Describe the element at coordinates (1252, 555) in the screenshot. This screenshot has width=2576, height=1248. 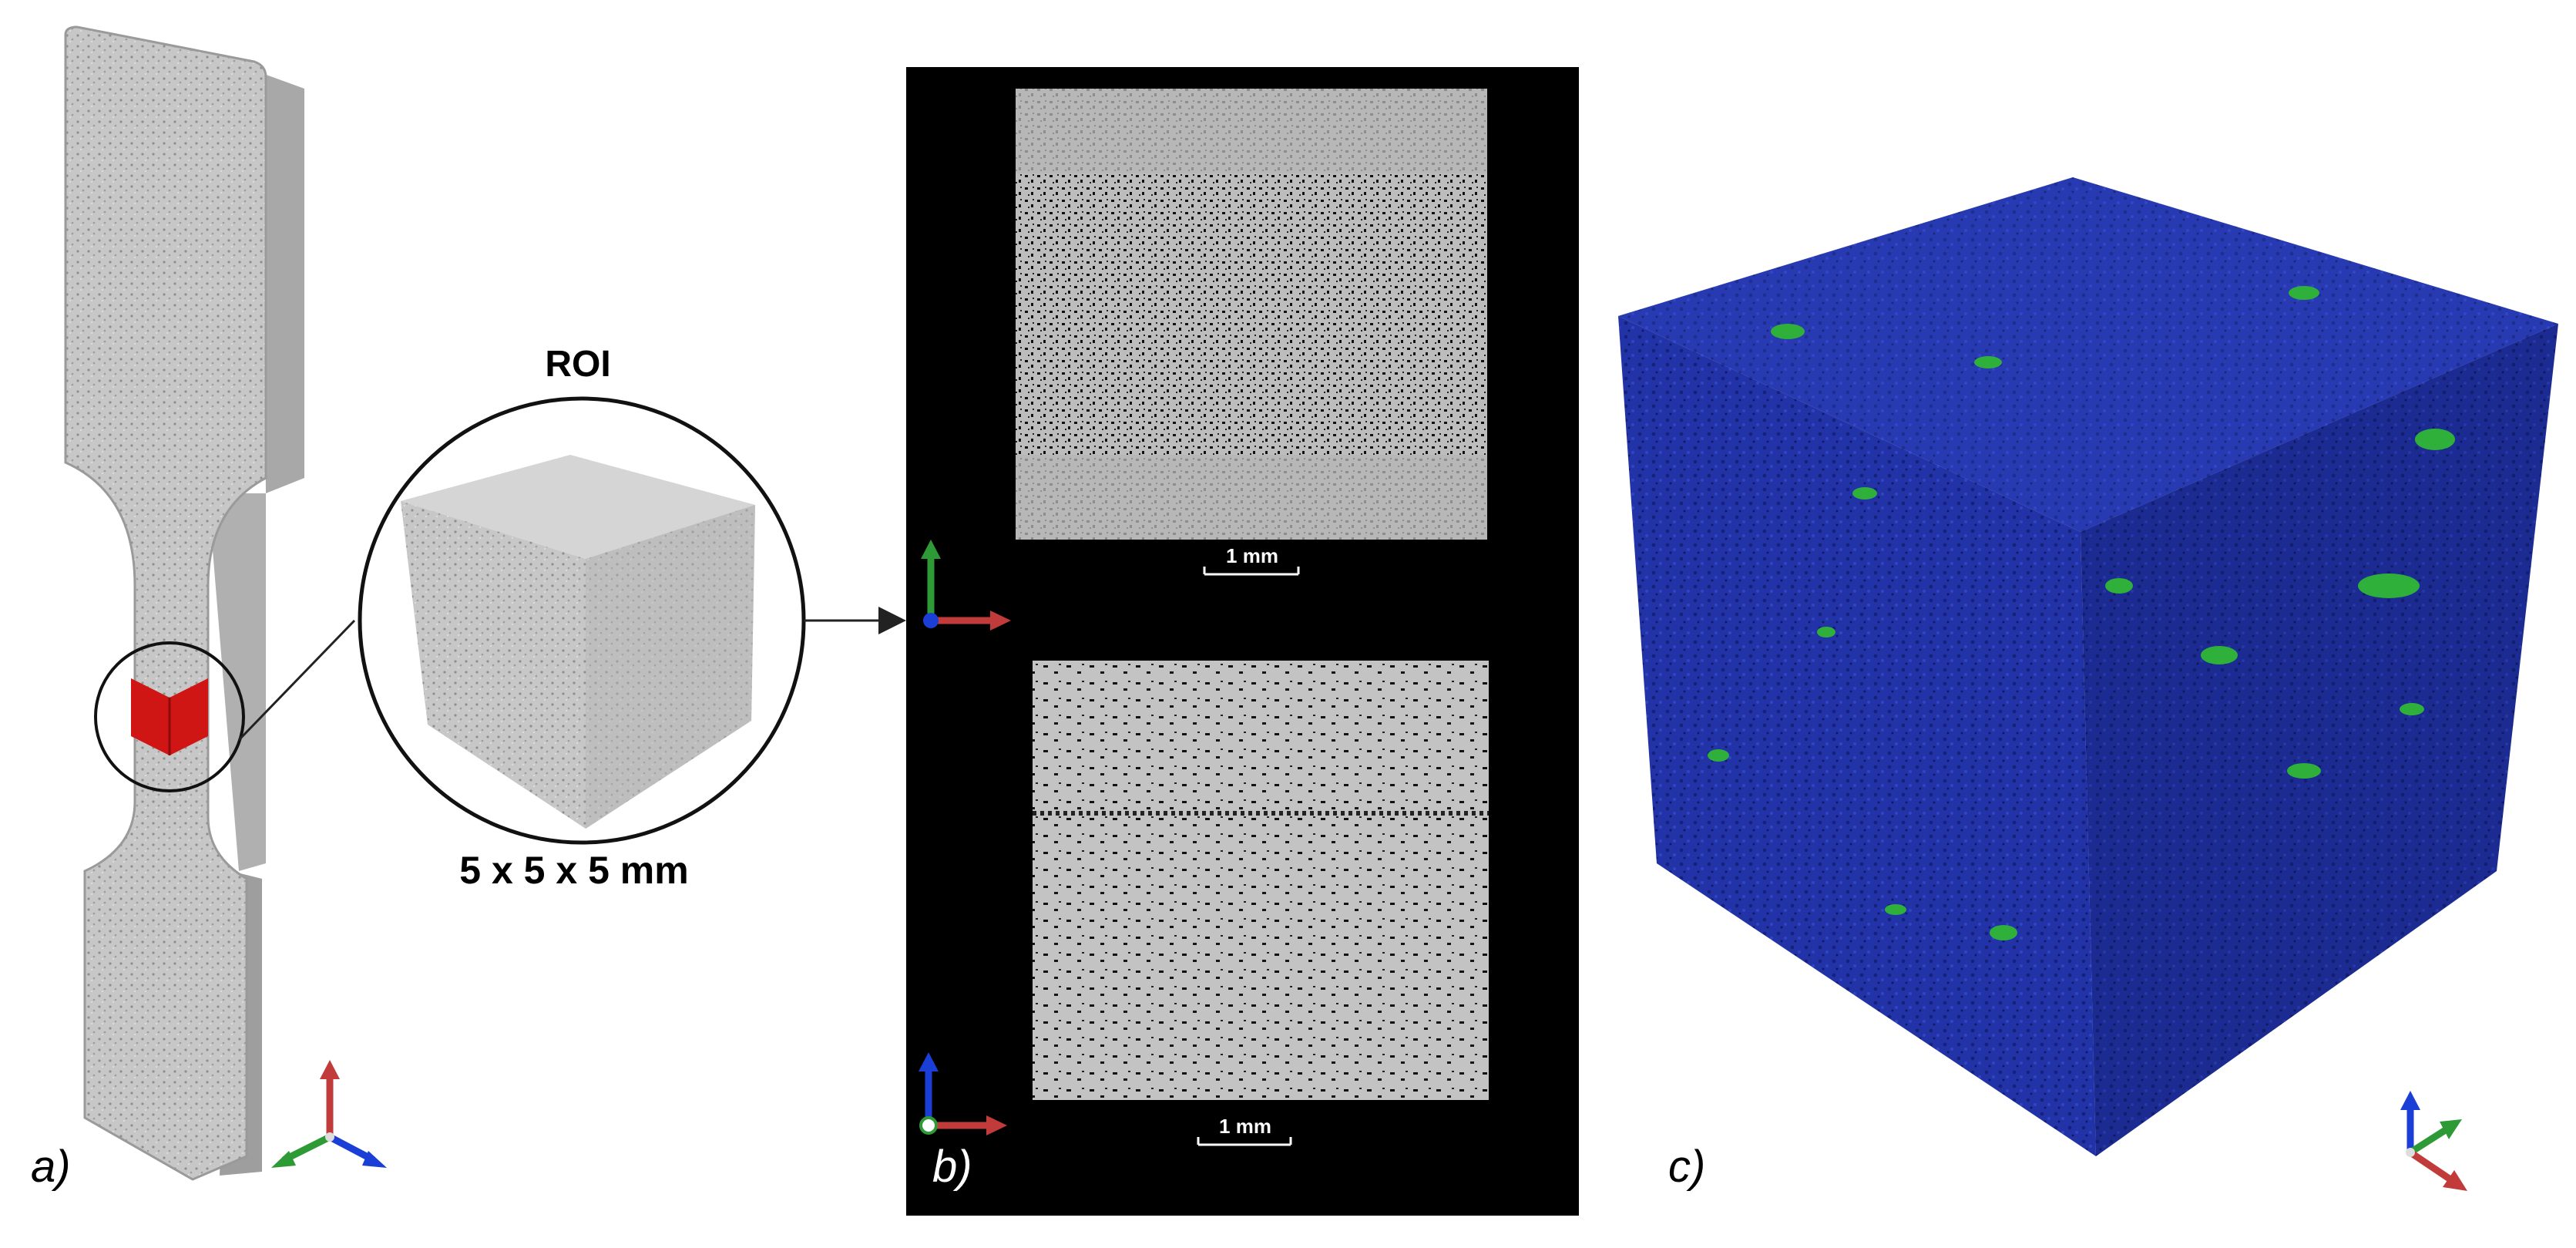
I see `scale-bar-top-label: 1 mm` at that location.